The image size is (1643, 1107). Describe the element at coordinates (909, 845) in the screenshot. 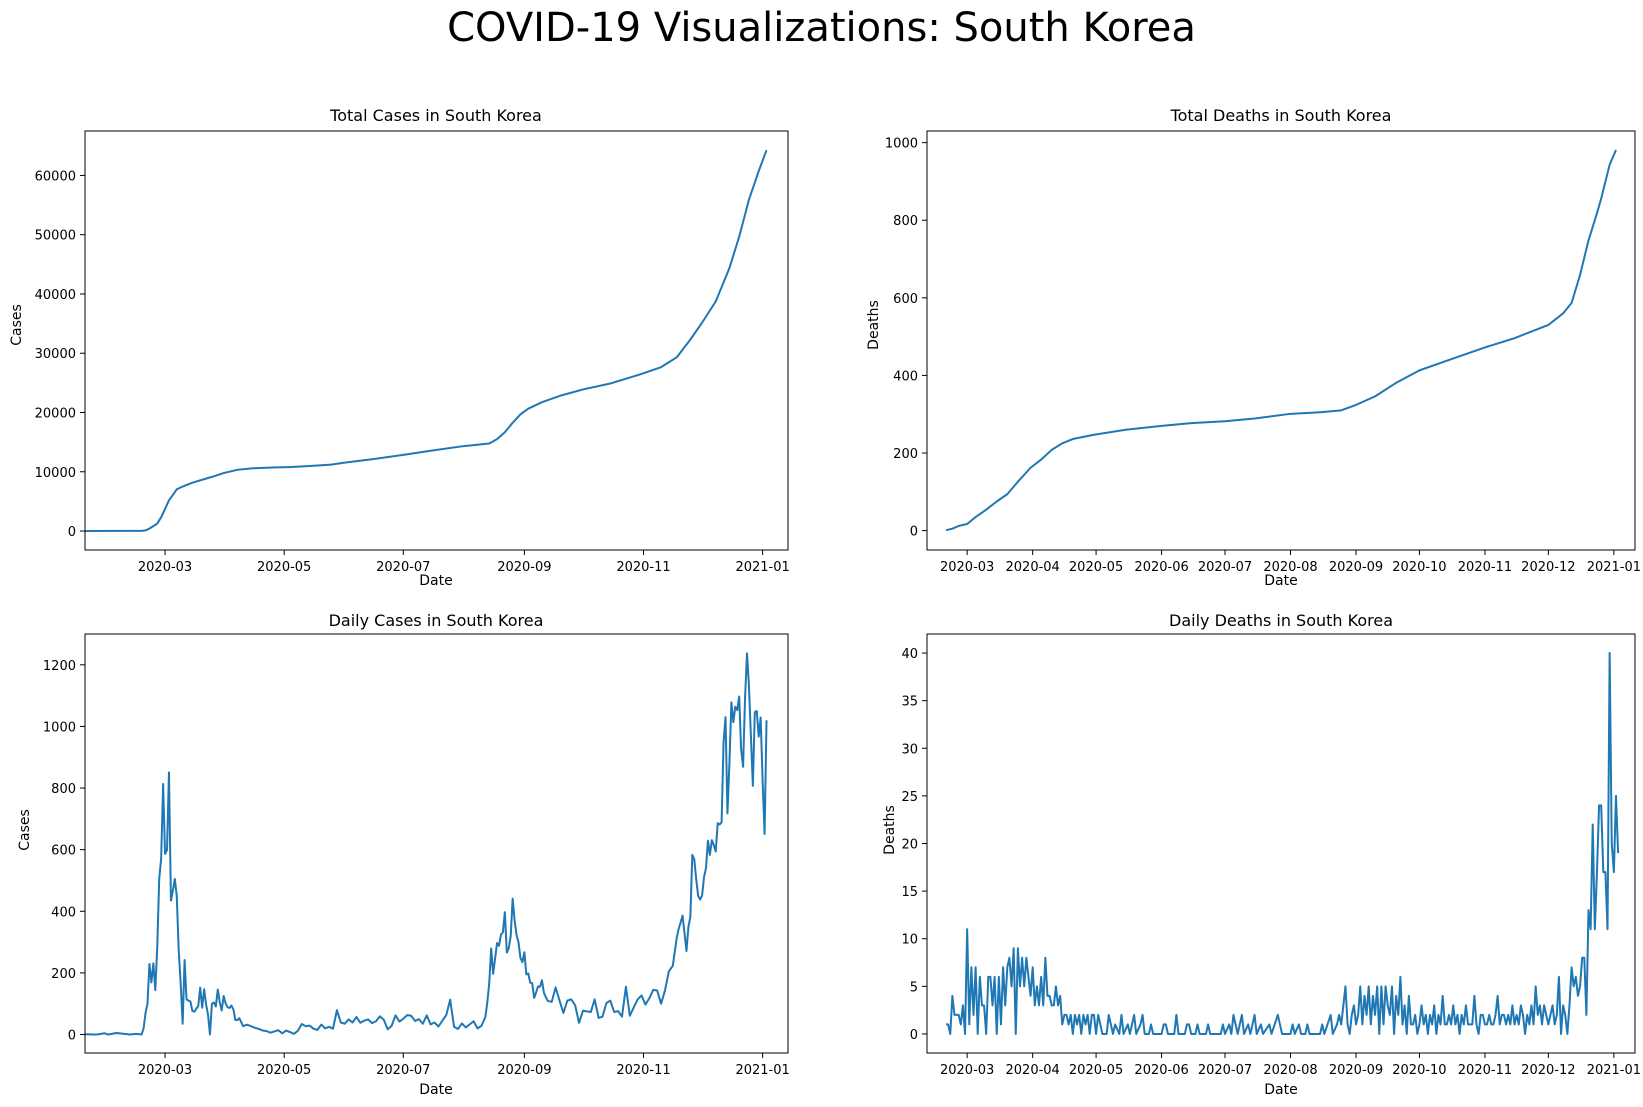

I see `y-tick-label: 20` at that location.